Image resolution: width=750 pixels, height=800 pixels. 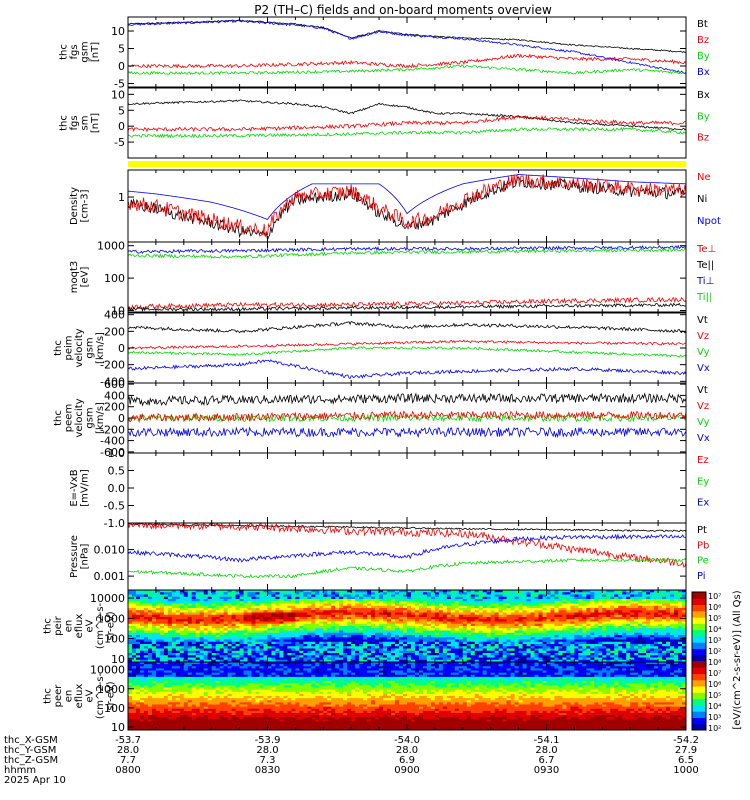 I want to click on ephemeris-value: 1000, so click(x=685, y=770).